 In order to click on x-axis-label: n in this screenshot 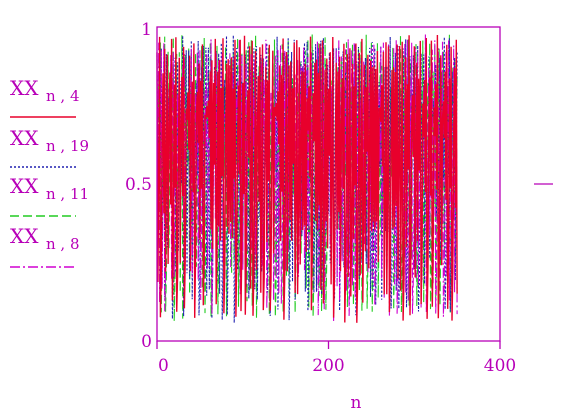, I will do `click(356, 403)`.